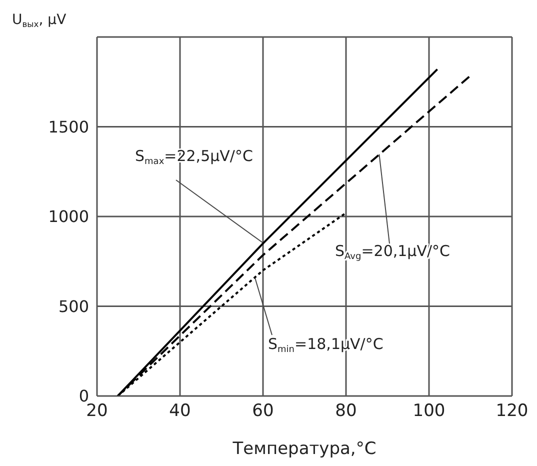 The width and height of the screenshot is (537, 466). What do you see at coordinates (83, 396) in the screenshot?
I see `y-tick-label: 0` at bounding box center [83, 396].